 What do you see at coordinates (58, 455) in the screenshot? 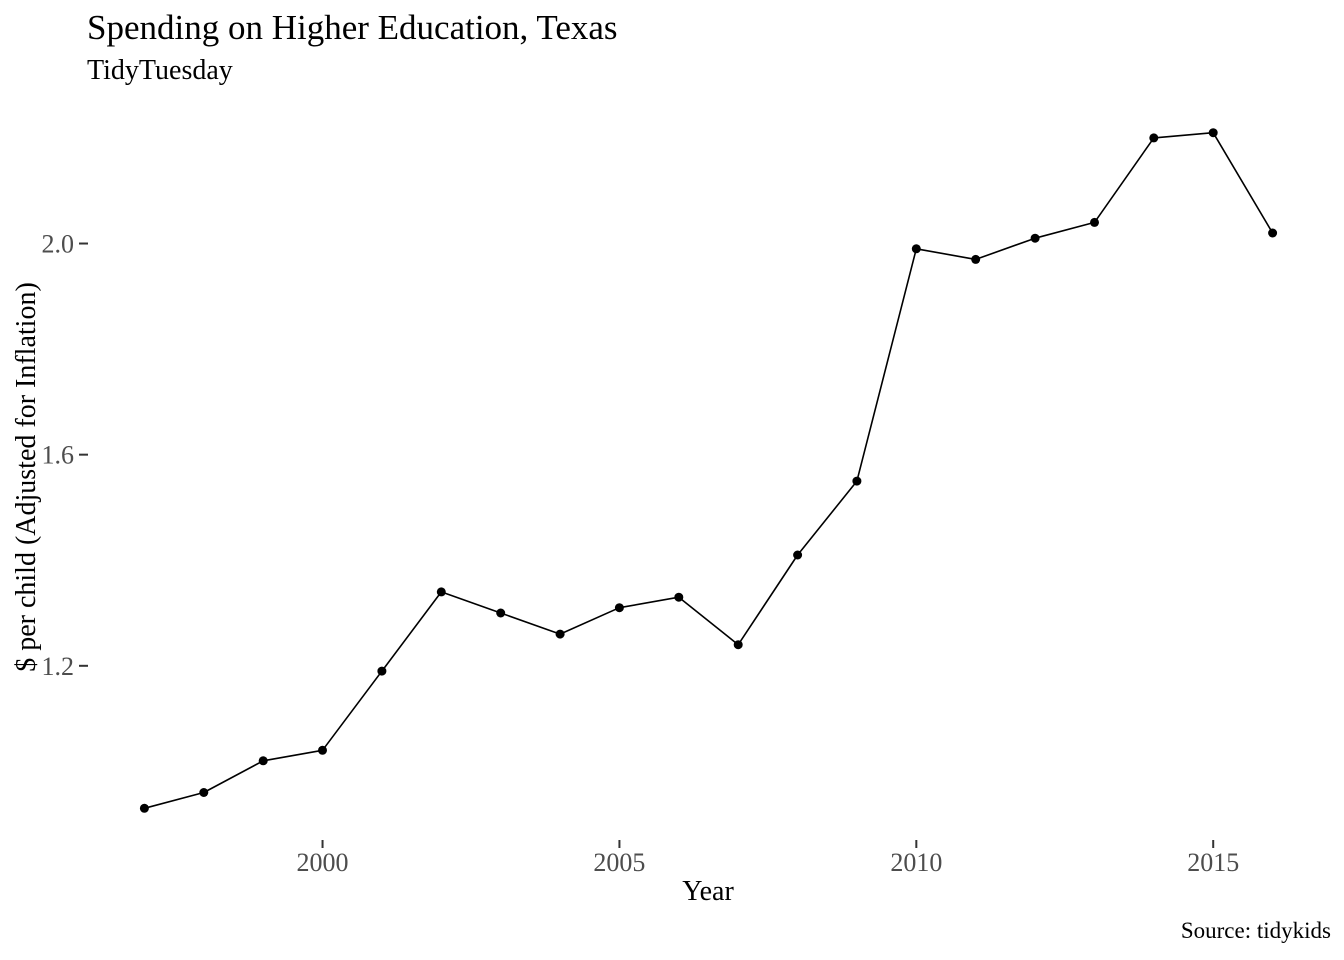
I see `y-tick-label: 1.6` at bounding box center [58, 455].